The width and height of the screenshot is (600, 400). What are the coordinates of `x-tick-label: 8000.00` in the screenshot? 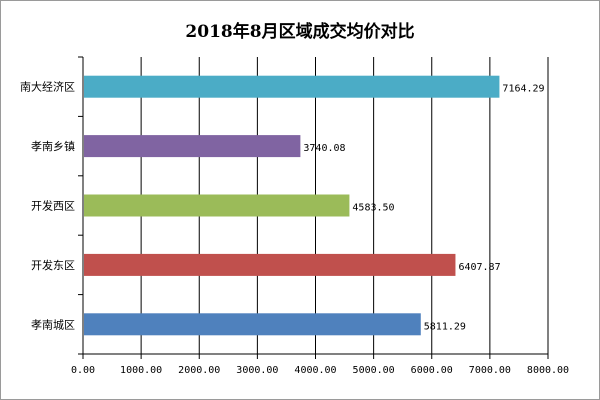 It's located at (548, 370).